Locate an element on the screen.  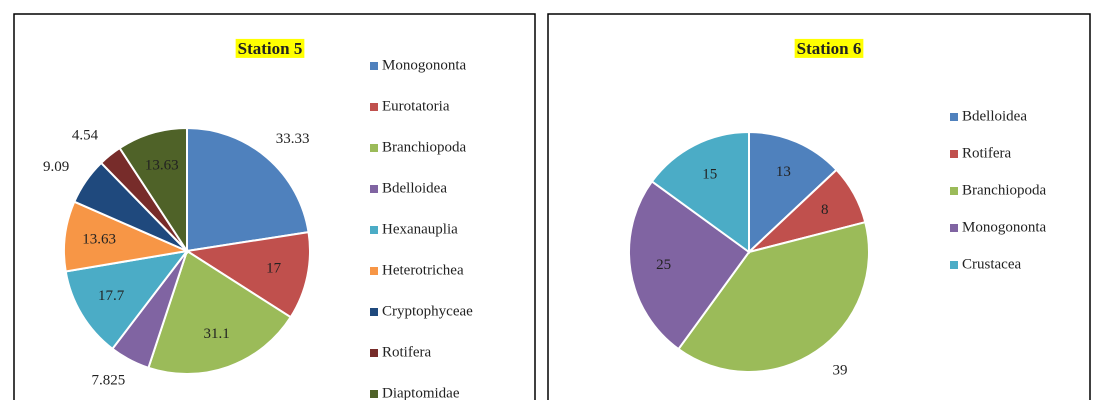
legend-label: Crustacea is located at coordinates (991, 264).